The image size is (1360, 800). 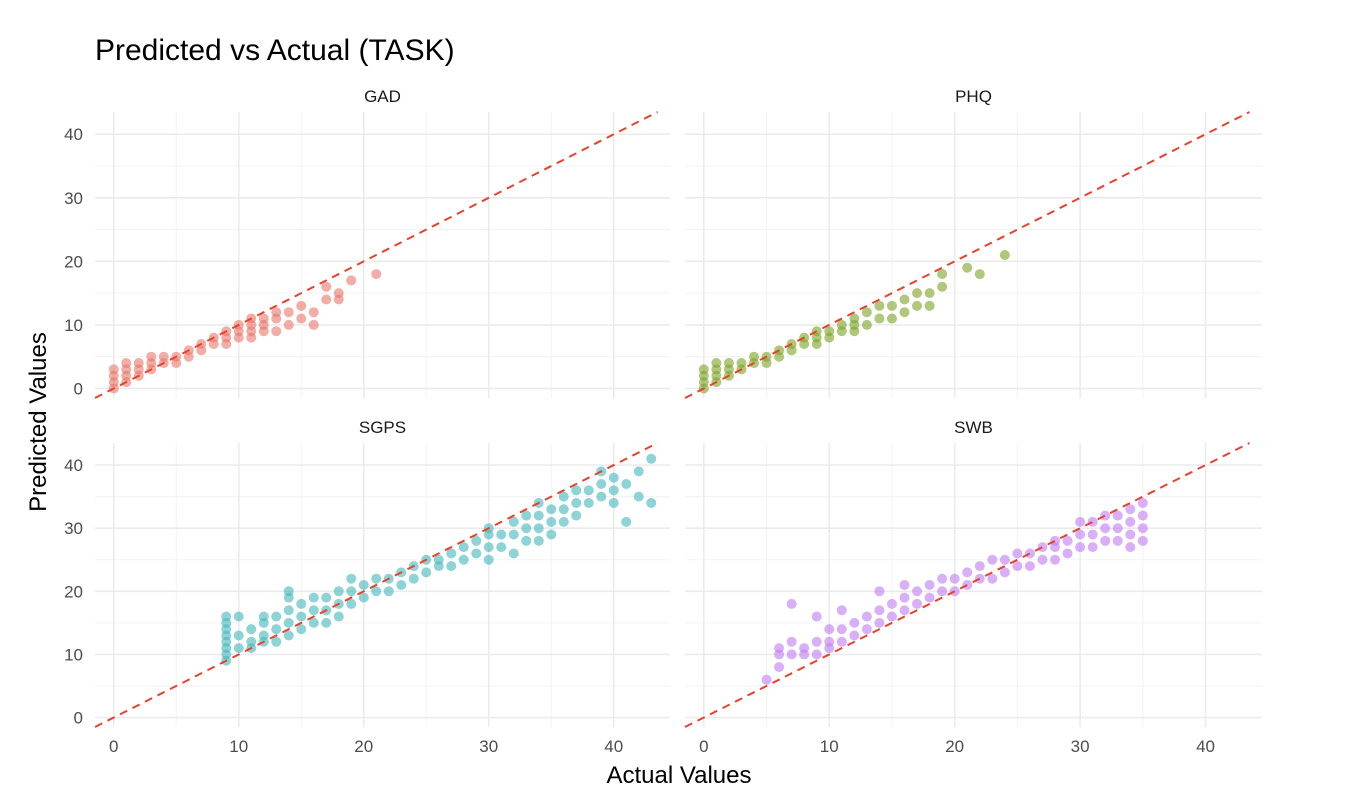 What do you see at coordinates (238, 746) in the screenshot?
I see `x-tick-label: 10` at bounding box center [238, 746].